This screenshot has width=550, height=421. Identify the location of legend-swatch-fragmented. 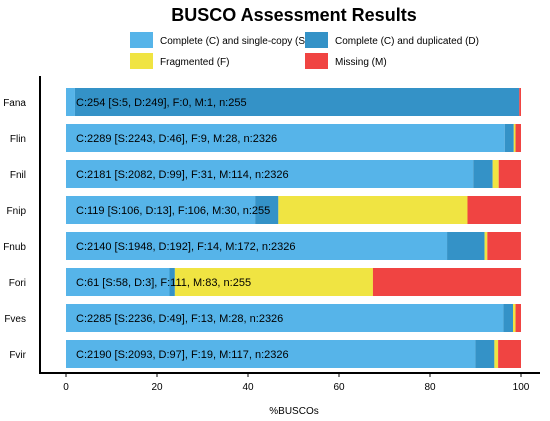
(141, 61).